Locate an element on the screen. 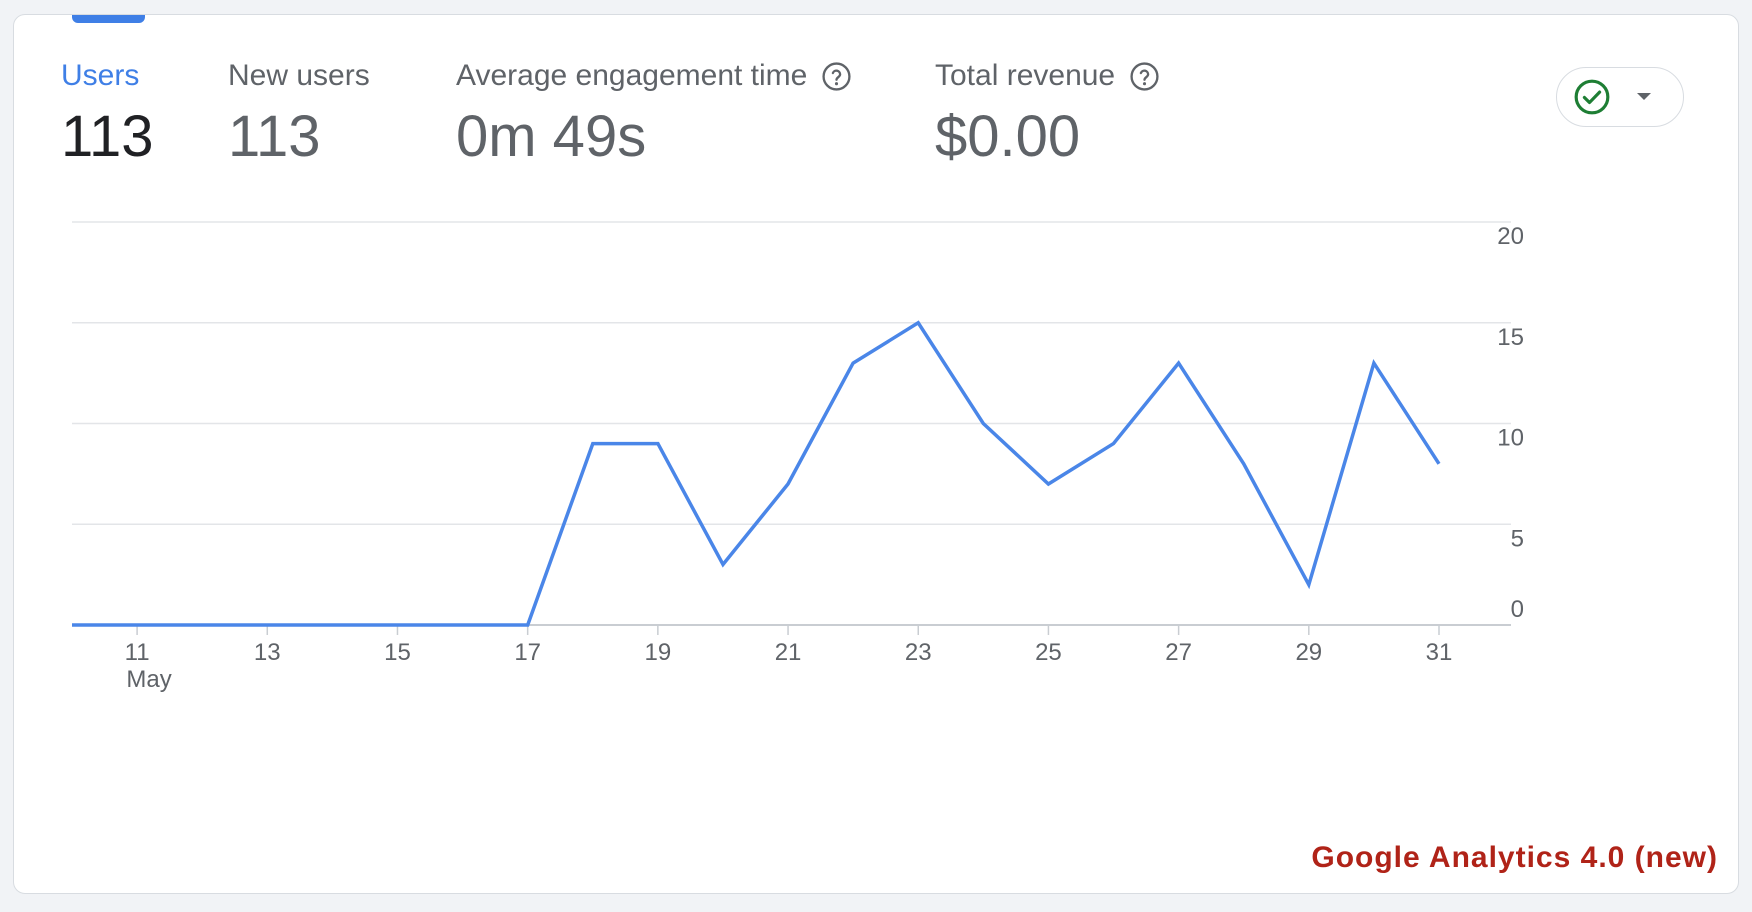  x-tick-label: 29 is located at coordinates (1308, 652).